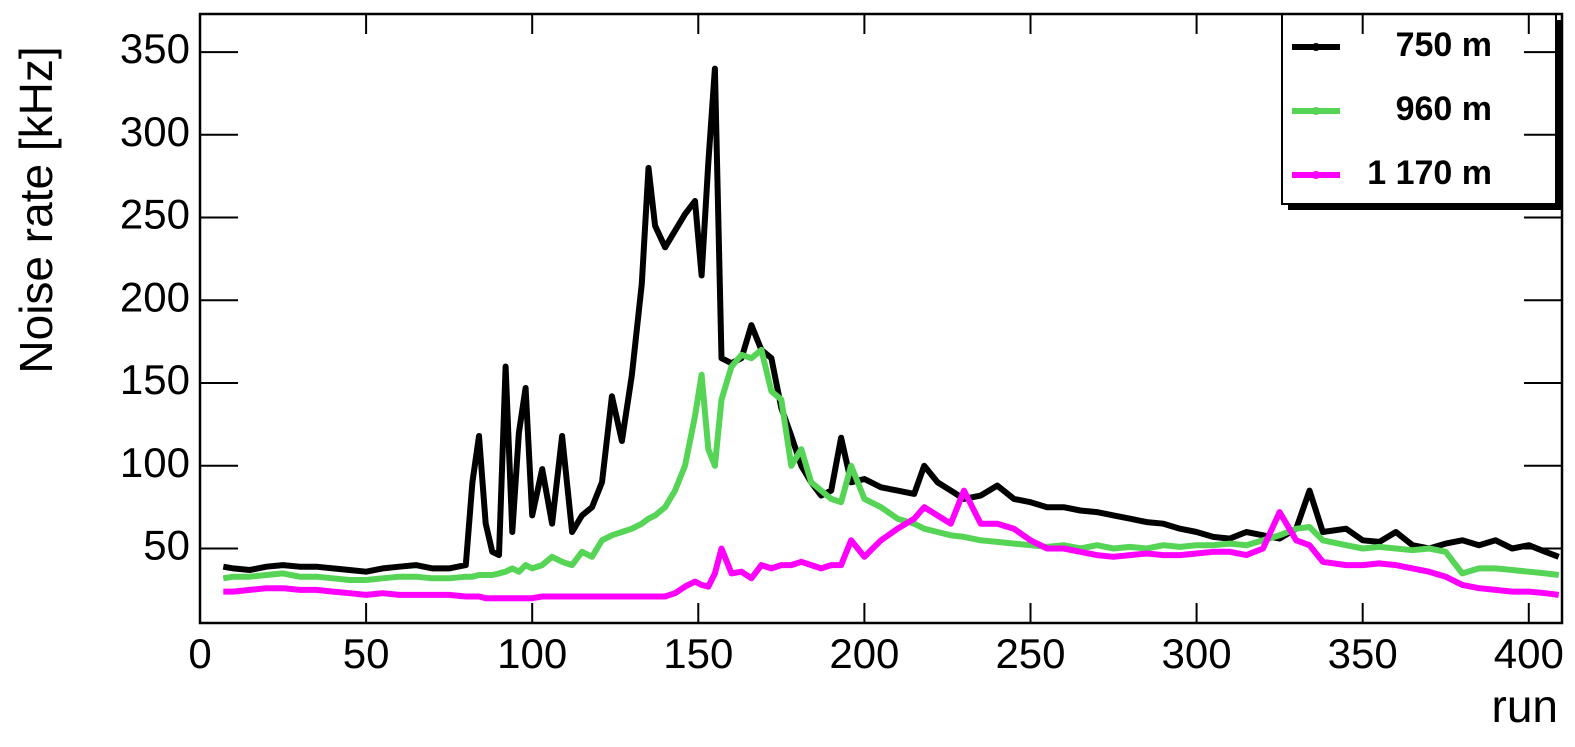 The height and width of the screenshot is (747, 1575). What do you see at coordinates (864, 653) in the screenshot?
I see `x-tick-label: 200` at bounding box center [864, 653].